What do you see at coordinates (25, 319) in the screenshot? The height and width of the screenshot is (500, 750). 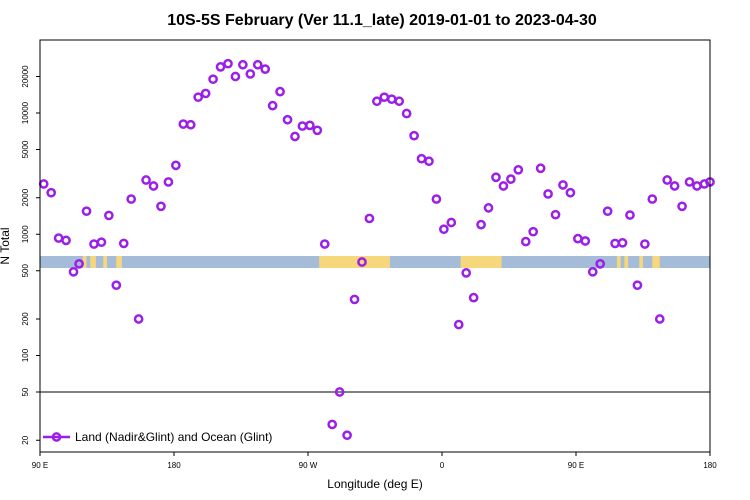 I see `y-tick-label: 200` at bounding box center [25, 319].